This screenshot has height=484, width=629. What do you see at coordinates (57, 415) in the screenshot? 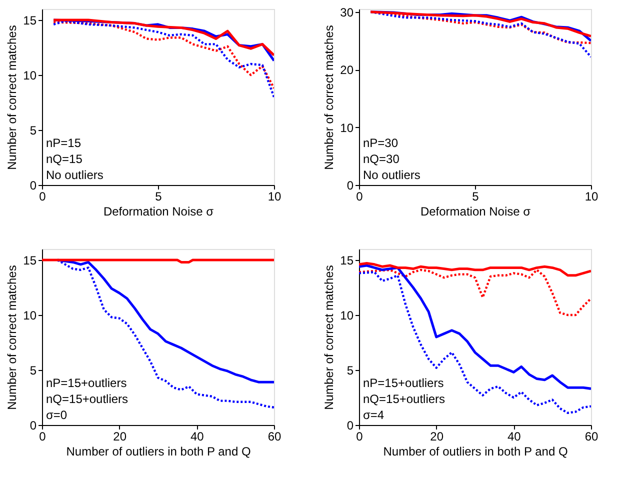
I see `annotation: σ=0` at bounding box center [57, 415].